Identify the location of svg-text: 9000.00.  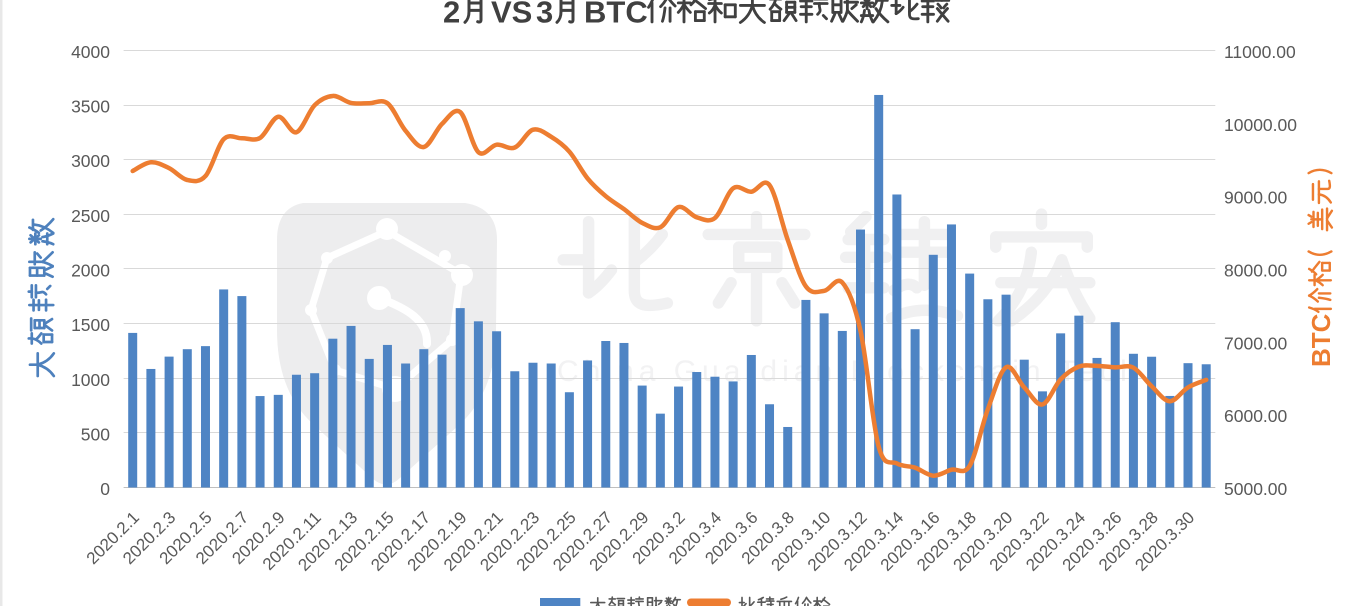
(1256, 198).